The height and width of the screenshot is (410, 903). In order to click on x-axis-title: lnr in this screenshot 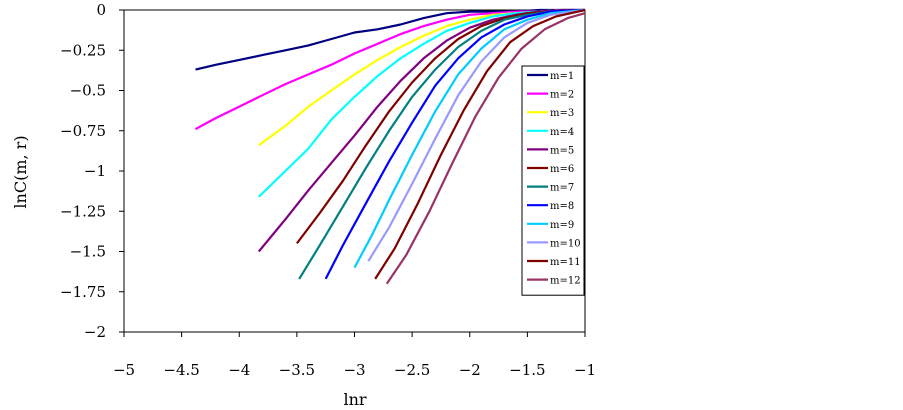, I will do `click(354, 399)`.